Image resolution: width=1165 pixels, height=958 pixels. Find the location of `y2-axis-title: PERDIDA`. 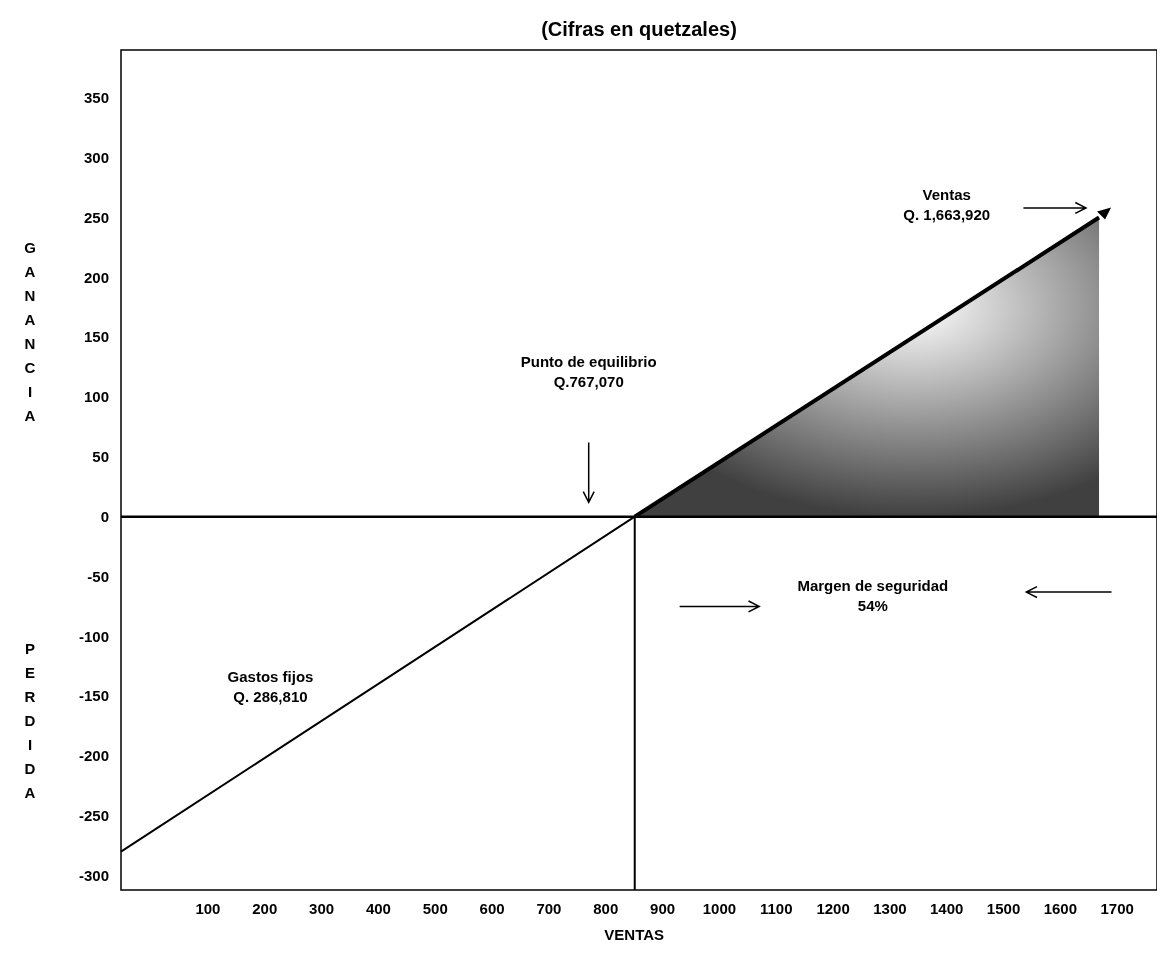

y2-axis-title: PERDIDA is located at coordinates (30, 721).